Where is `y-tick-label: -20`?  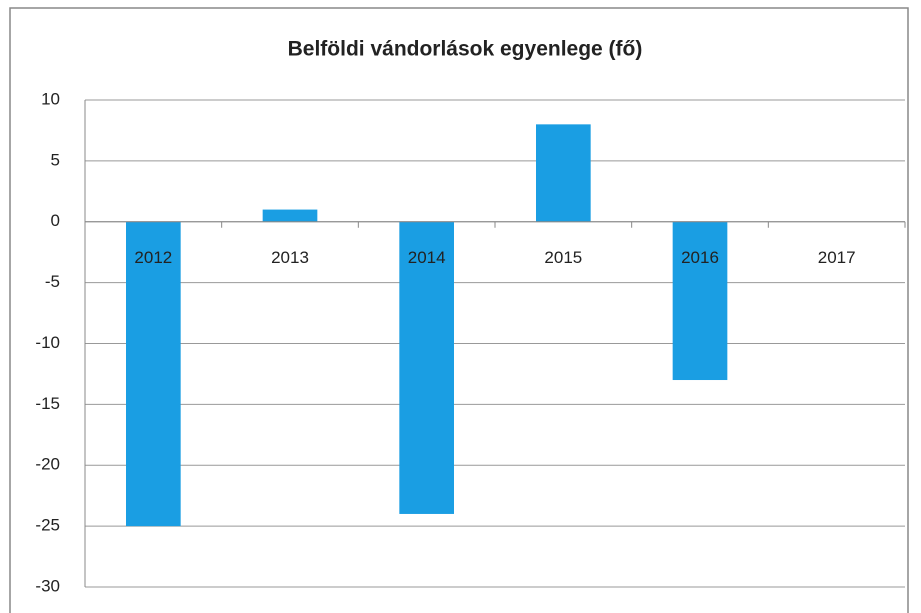
y-tick-label: -20 is located at coordinates (47, 464).